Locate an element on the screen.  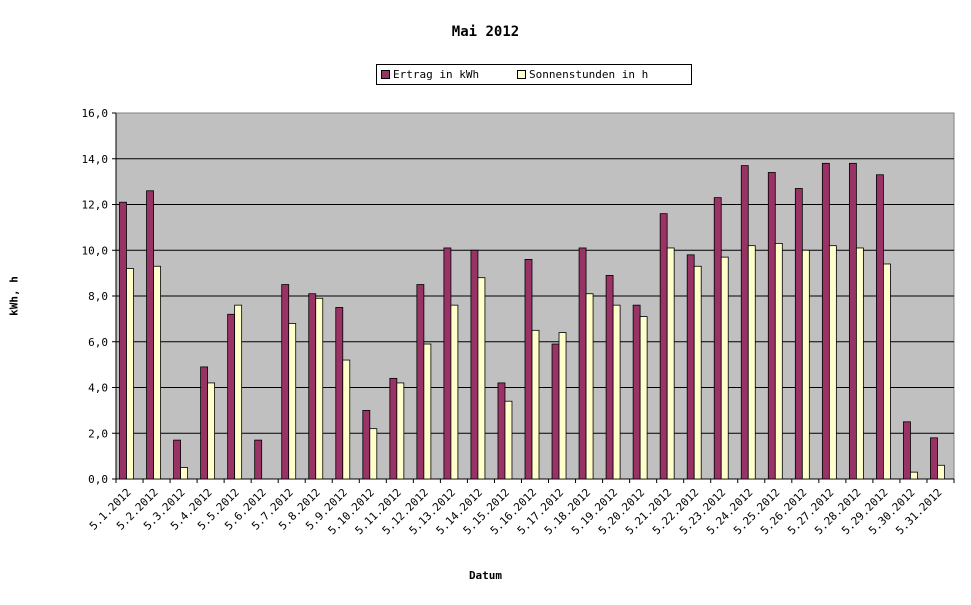
y-tick-label: 14,0 is located at coordinates (95, 159).